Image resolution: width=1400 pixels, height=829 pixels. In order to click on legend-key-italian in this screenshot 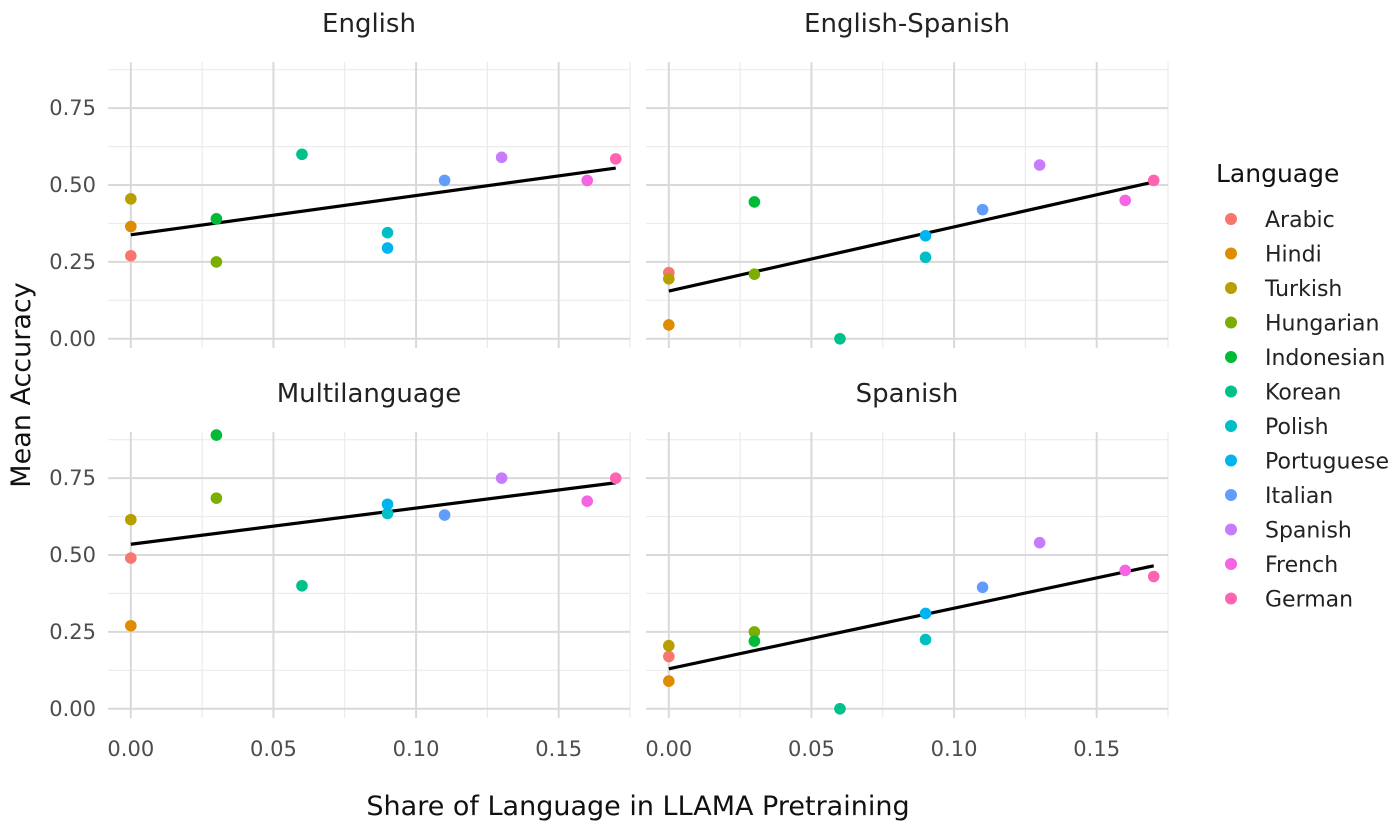, I will do `click(1231, 495)`.